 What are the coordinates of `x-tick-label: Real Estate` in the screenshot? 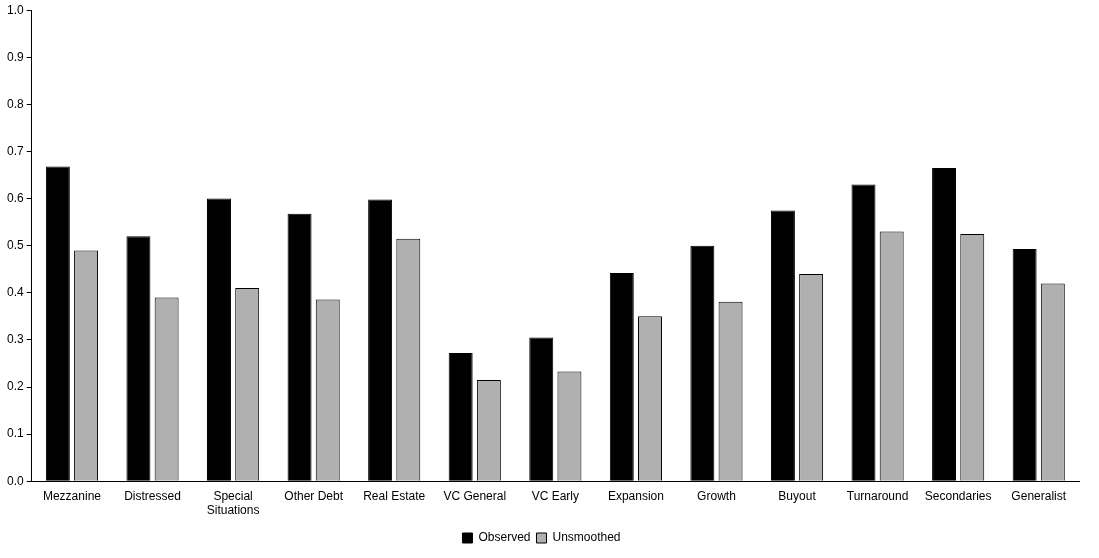 It's located at (394, 495).